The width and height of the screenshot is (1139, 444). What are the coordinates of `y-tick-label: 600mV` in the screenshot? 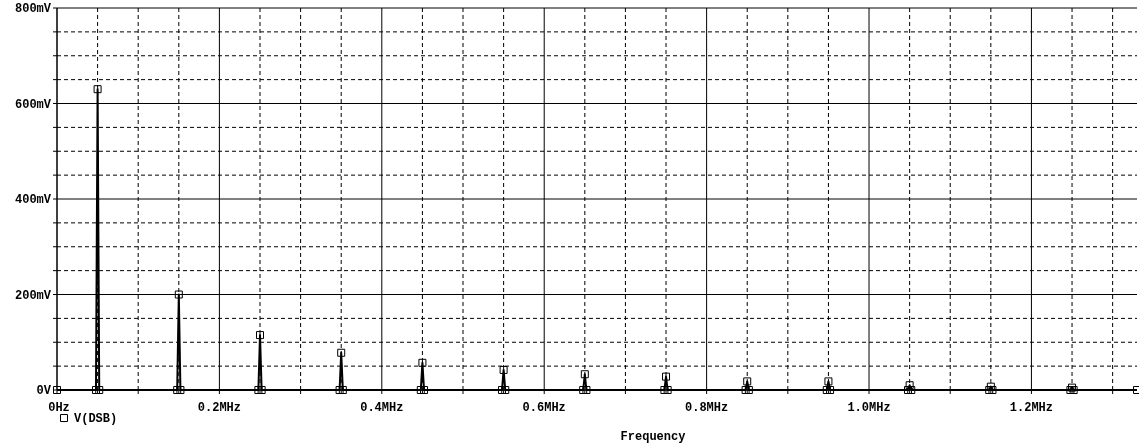 It's located at (33, 104).